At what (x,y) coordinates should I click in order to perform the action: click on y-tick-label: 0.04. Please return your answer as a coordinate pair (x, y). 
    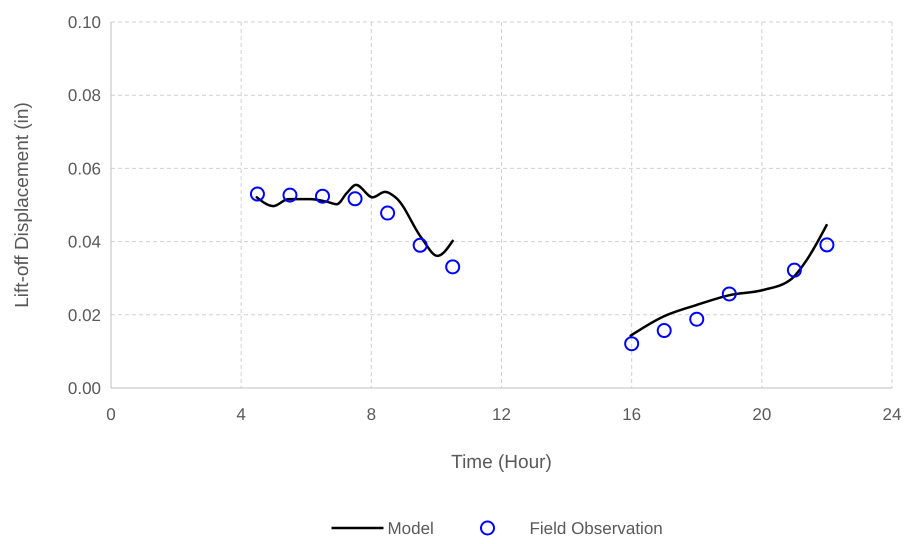
    Looking at the image, I should click on (84, 242).